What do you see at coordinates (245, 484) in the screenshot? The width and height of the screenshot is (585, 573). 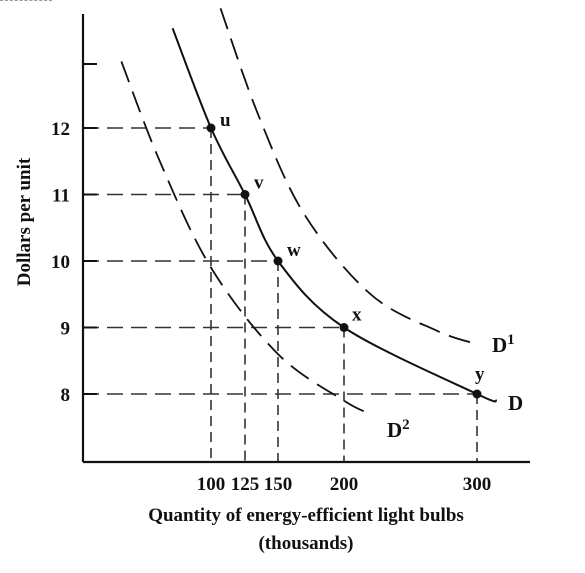 I see `x-tick-label-125: 125` at bounding box center [245, 484].